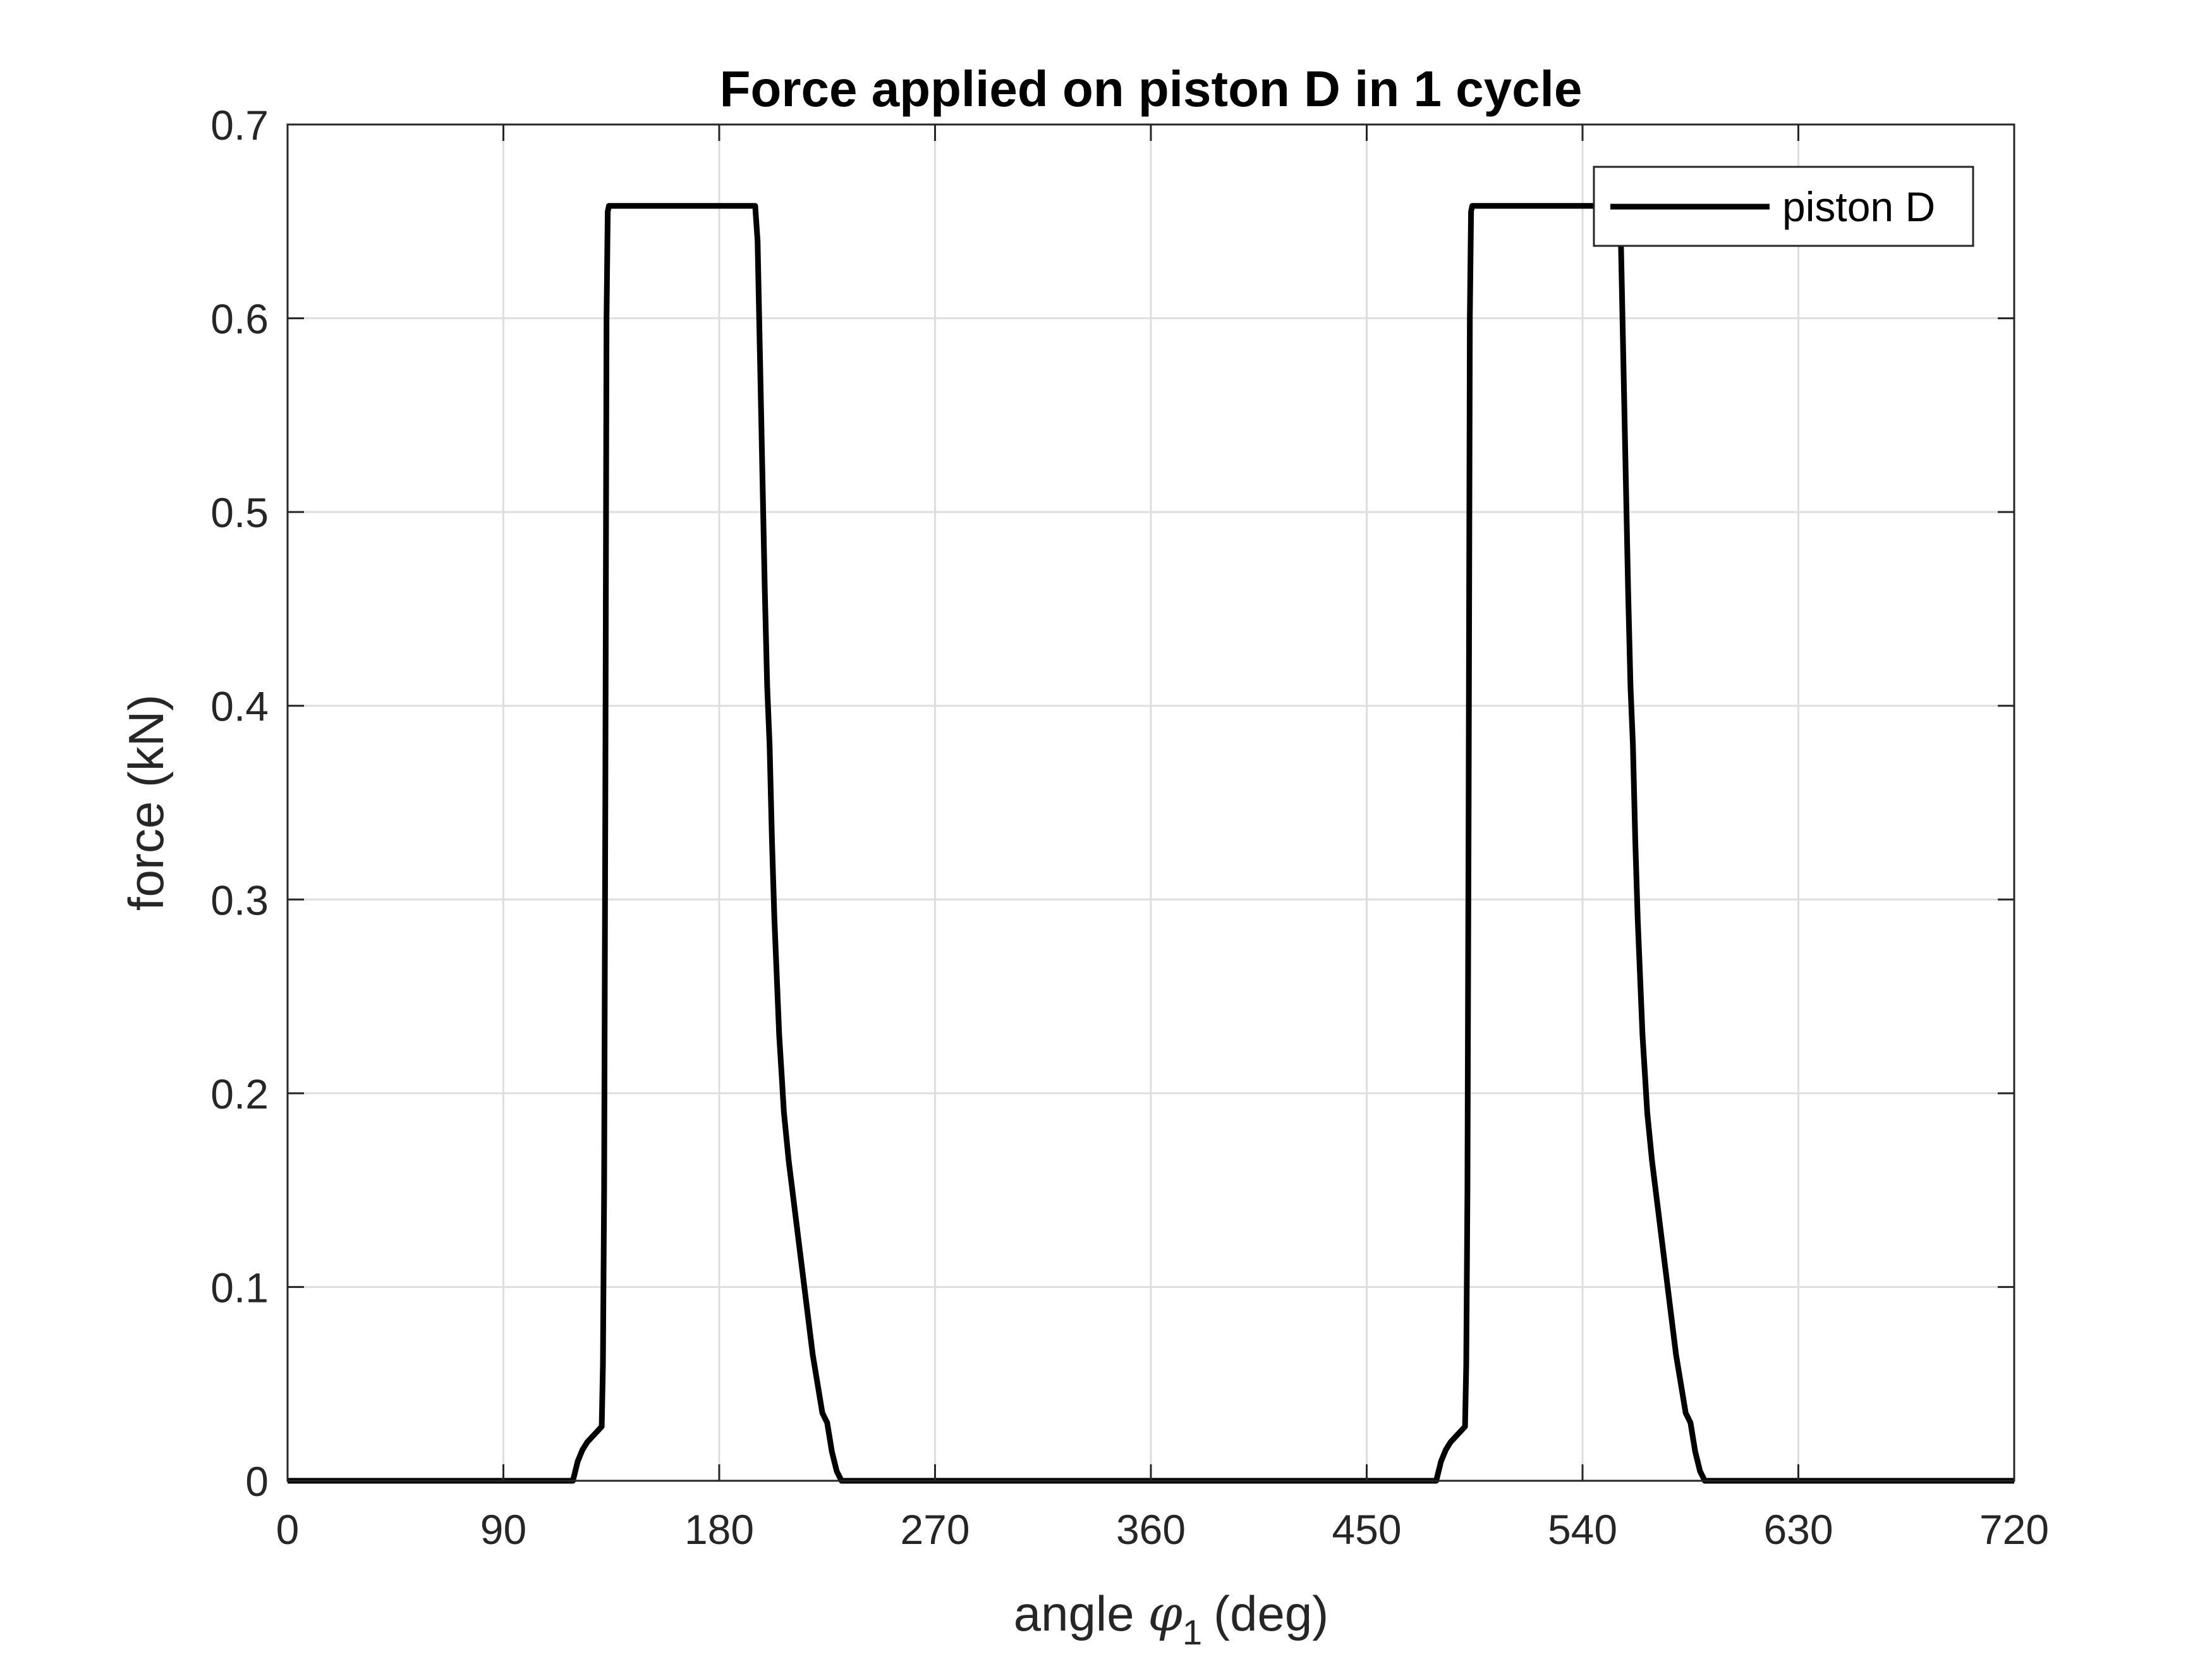  What do you see at coordinates (240, 803) in the screenshot?
I see `y-tick-labels: 0 0.1 0.2 0.3 0.4 0.5 0.6 0.7` at bounding box center [240, 803].